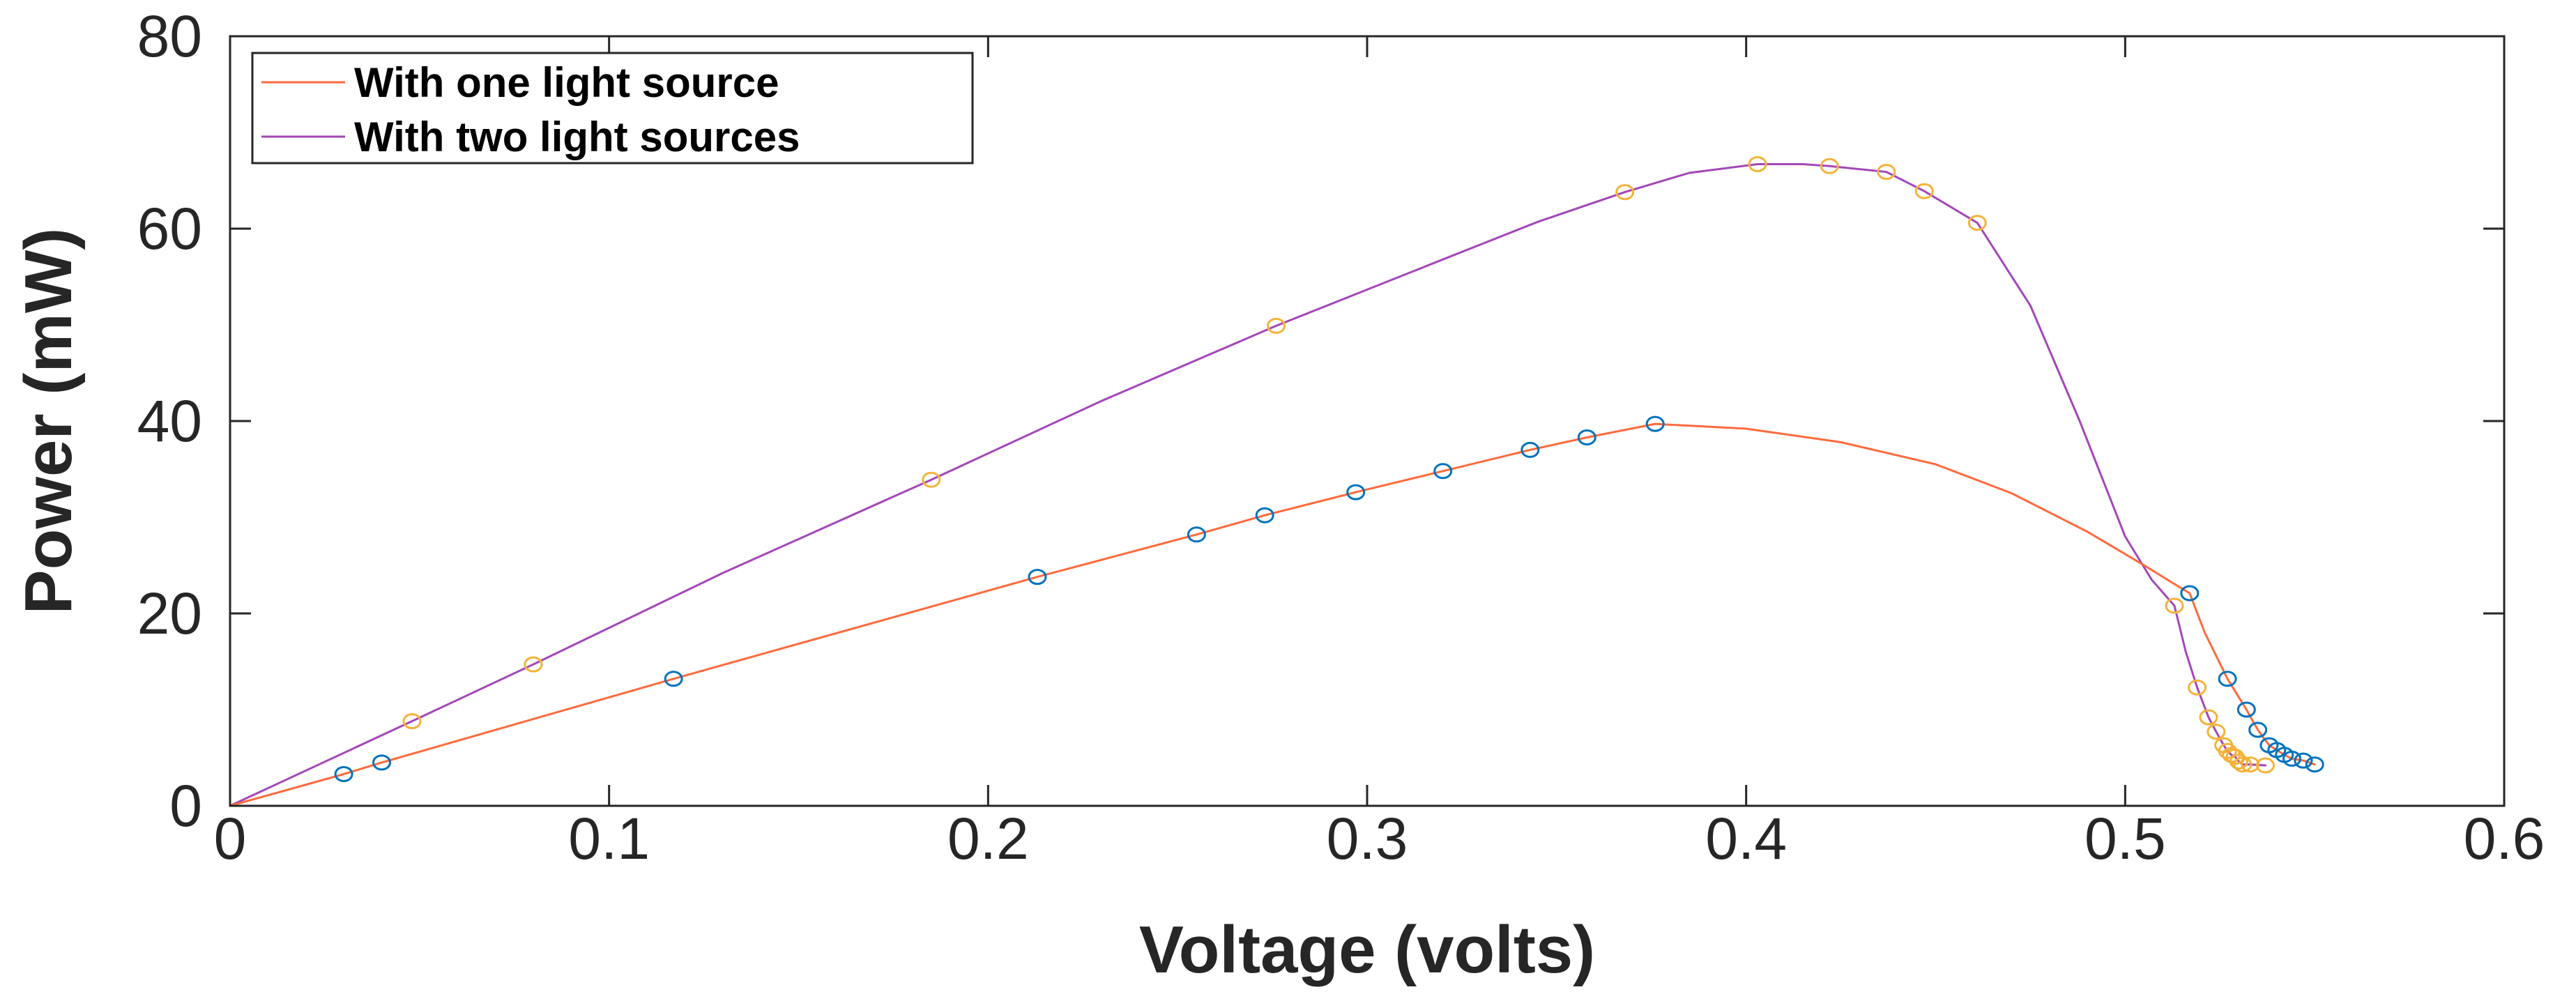 Image resolution: width=2576 pixels, height=1001 pixels. Describe the element at coordinates (230, 838) in the screenshot. I see `x-tick-label: 0` at that location.